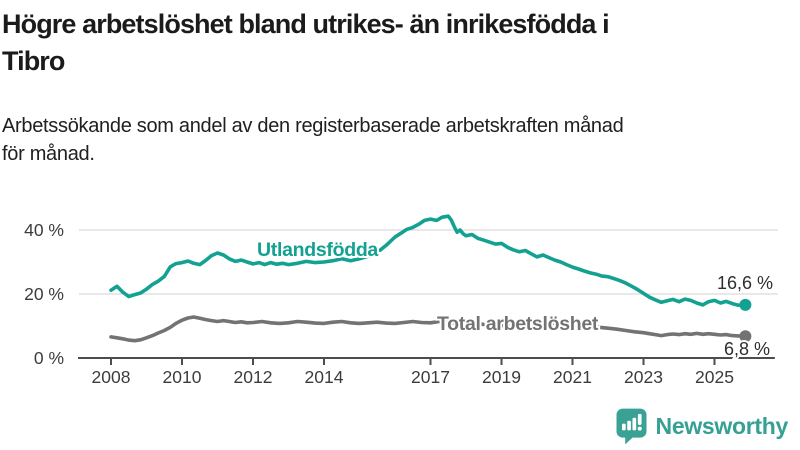 This screenshot has width=800, height=450. Describe the element at coordinates (253, 377) in the screenshot. I see `x-tick-label-2012: 2012` at that location.